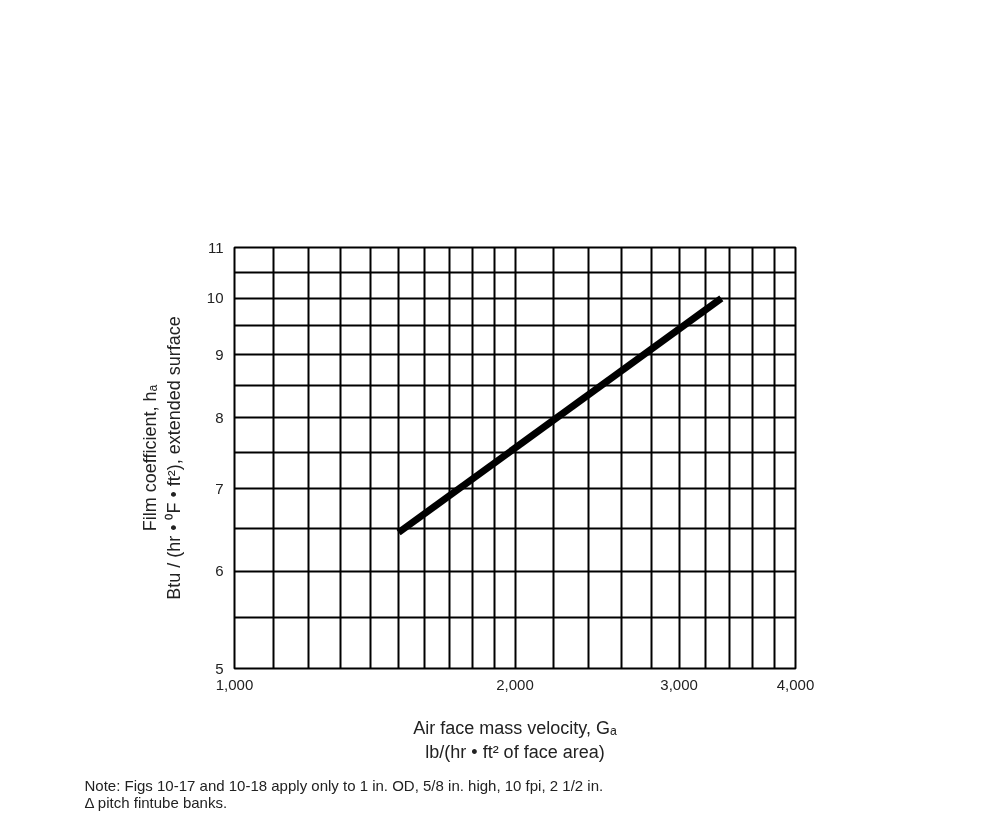 This screenshot has height=820, width=1003. Describe the element at coordinates (679, 684) in the screenshot. I see `x-tick-label: 3,000` at that location.